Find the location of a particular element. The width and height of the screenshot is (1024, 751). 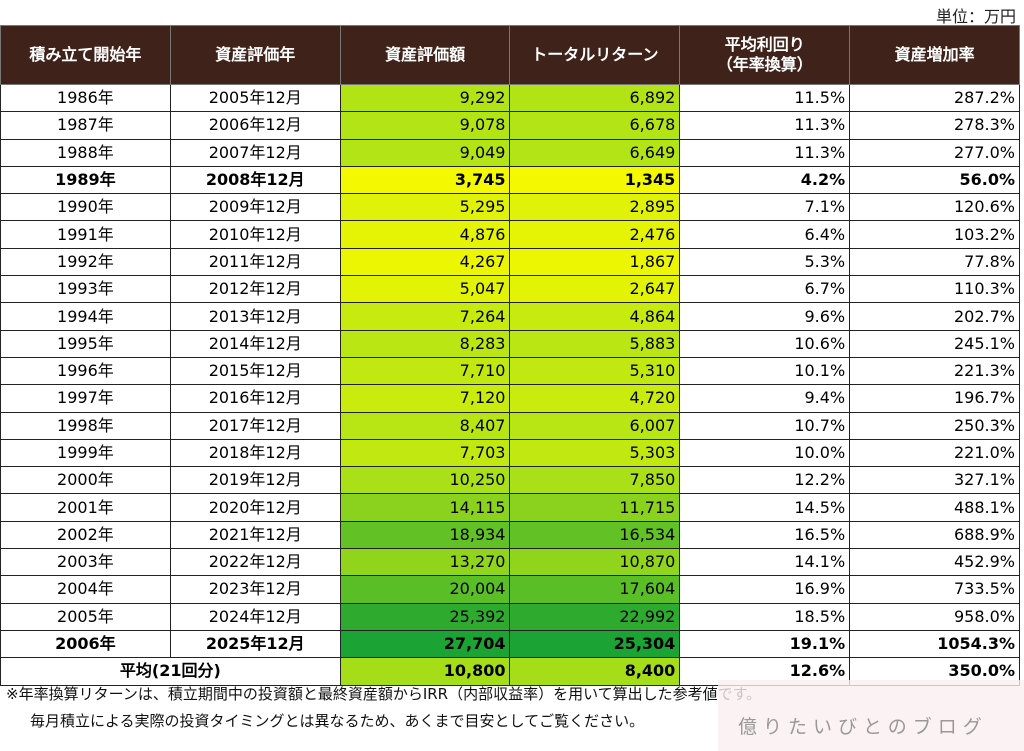

table-cell: 5,295 is located at coordinates (425, 207).